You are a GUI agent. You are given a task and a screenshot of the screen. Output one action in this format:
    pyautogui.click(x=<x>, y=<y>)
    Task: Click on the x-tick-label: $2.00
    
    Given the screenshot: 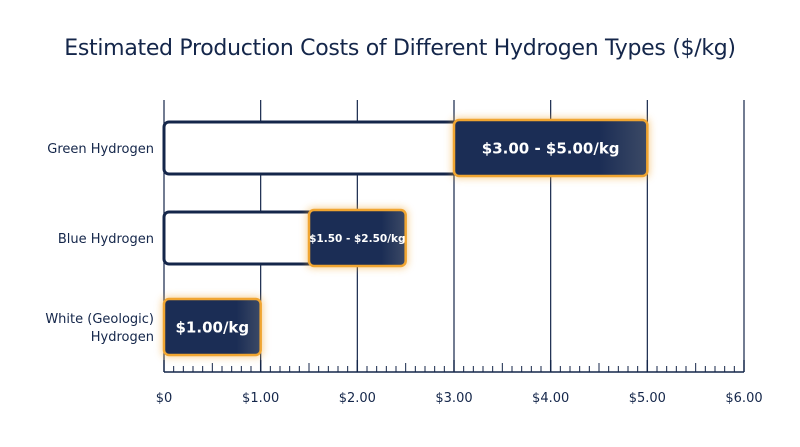 What is the action you would take?
    pyautogui.click(x=357, y=398)
    